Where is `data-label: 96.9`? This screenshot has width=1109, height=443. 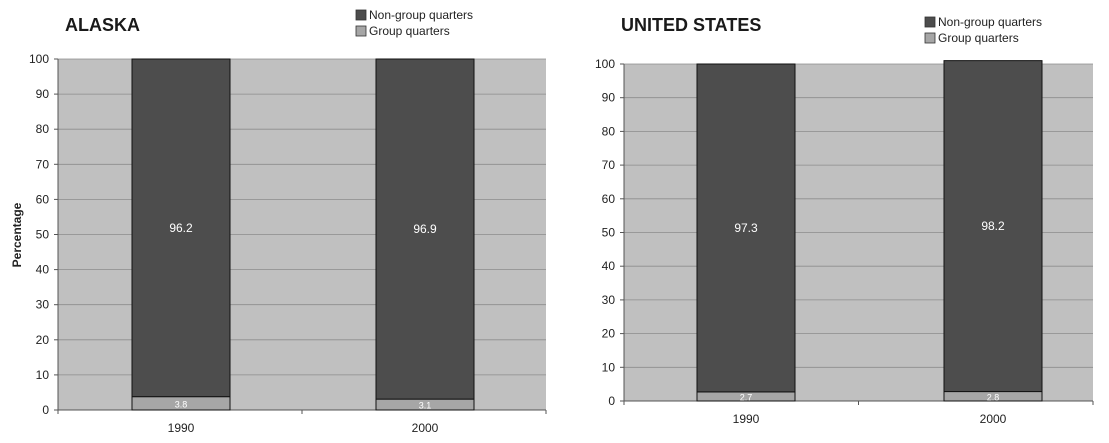
data-label: 96.9 is located at coordinates (425, 229).